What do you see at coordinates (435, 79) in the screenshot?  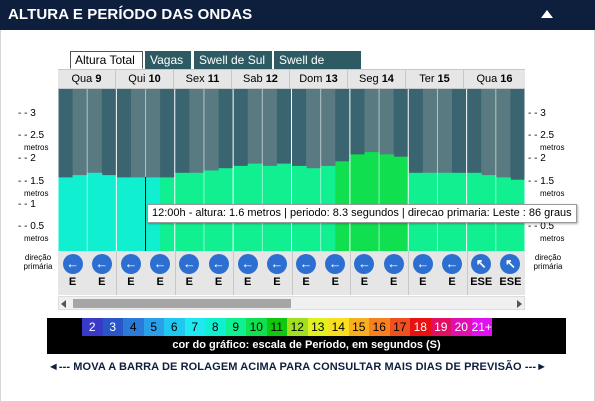 I see `day-label: Ter 15` at bounding box center [435, 79].